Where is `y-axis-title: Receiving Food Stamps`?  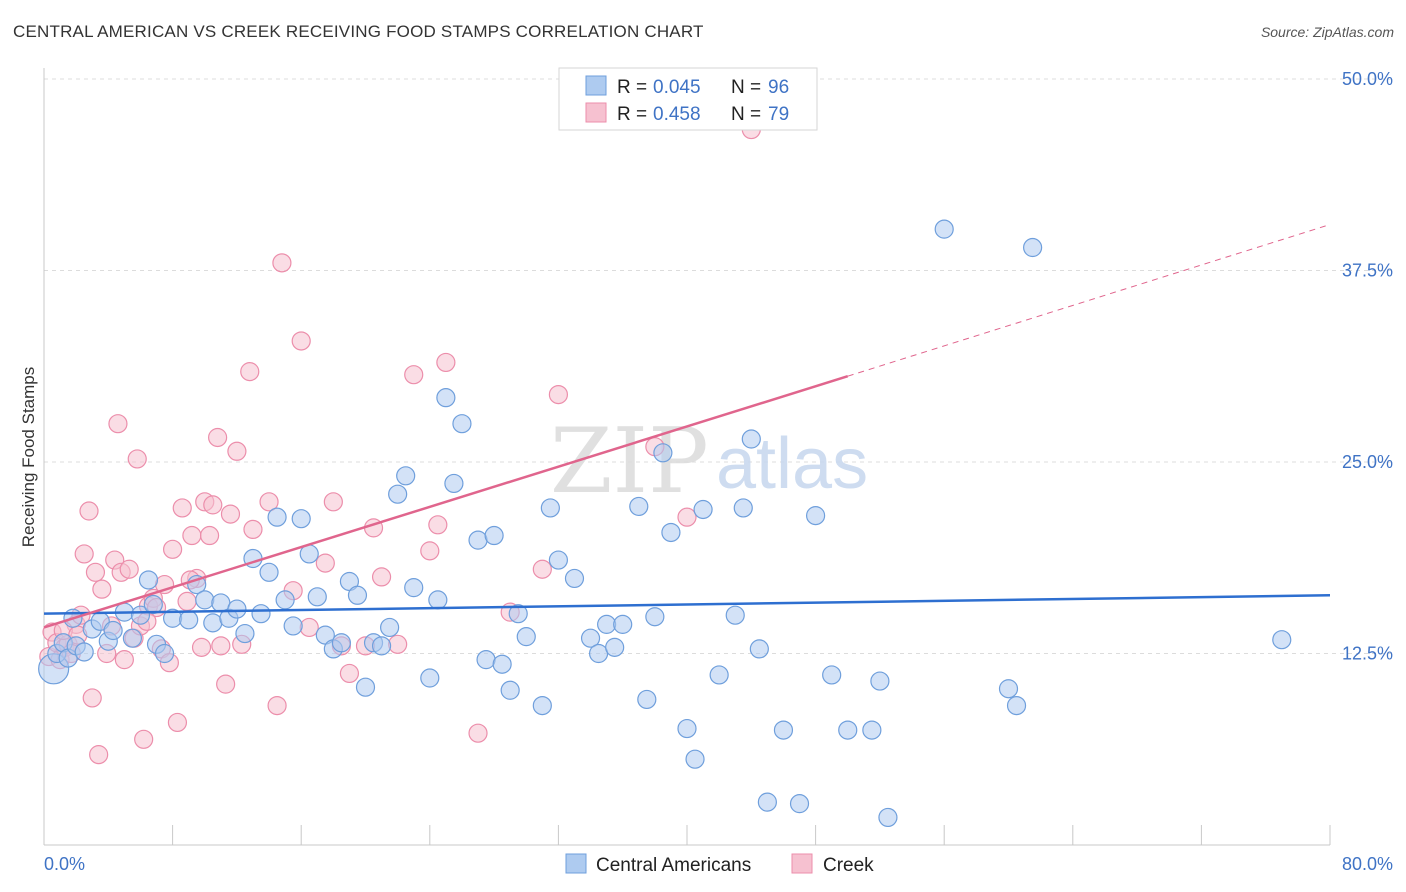 y-axis-title: Receiving Food Stamps is located at coordinates (28, 457).